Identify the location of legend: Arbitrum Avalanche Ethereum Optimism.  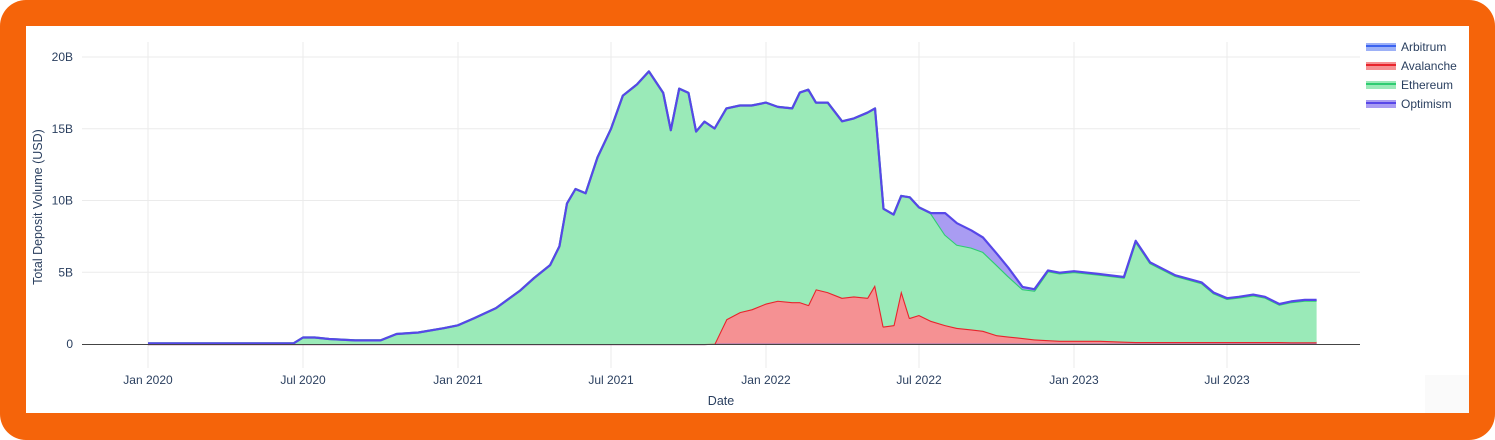
(1411, 75).